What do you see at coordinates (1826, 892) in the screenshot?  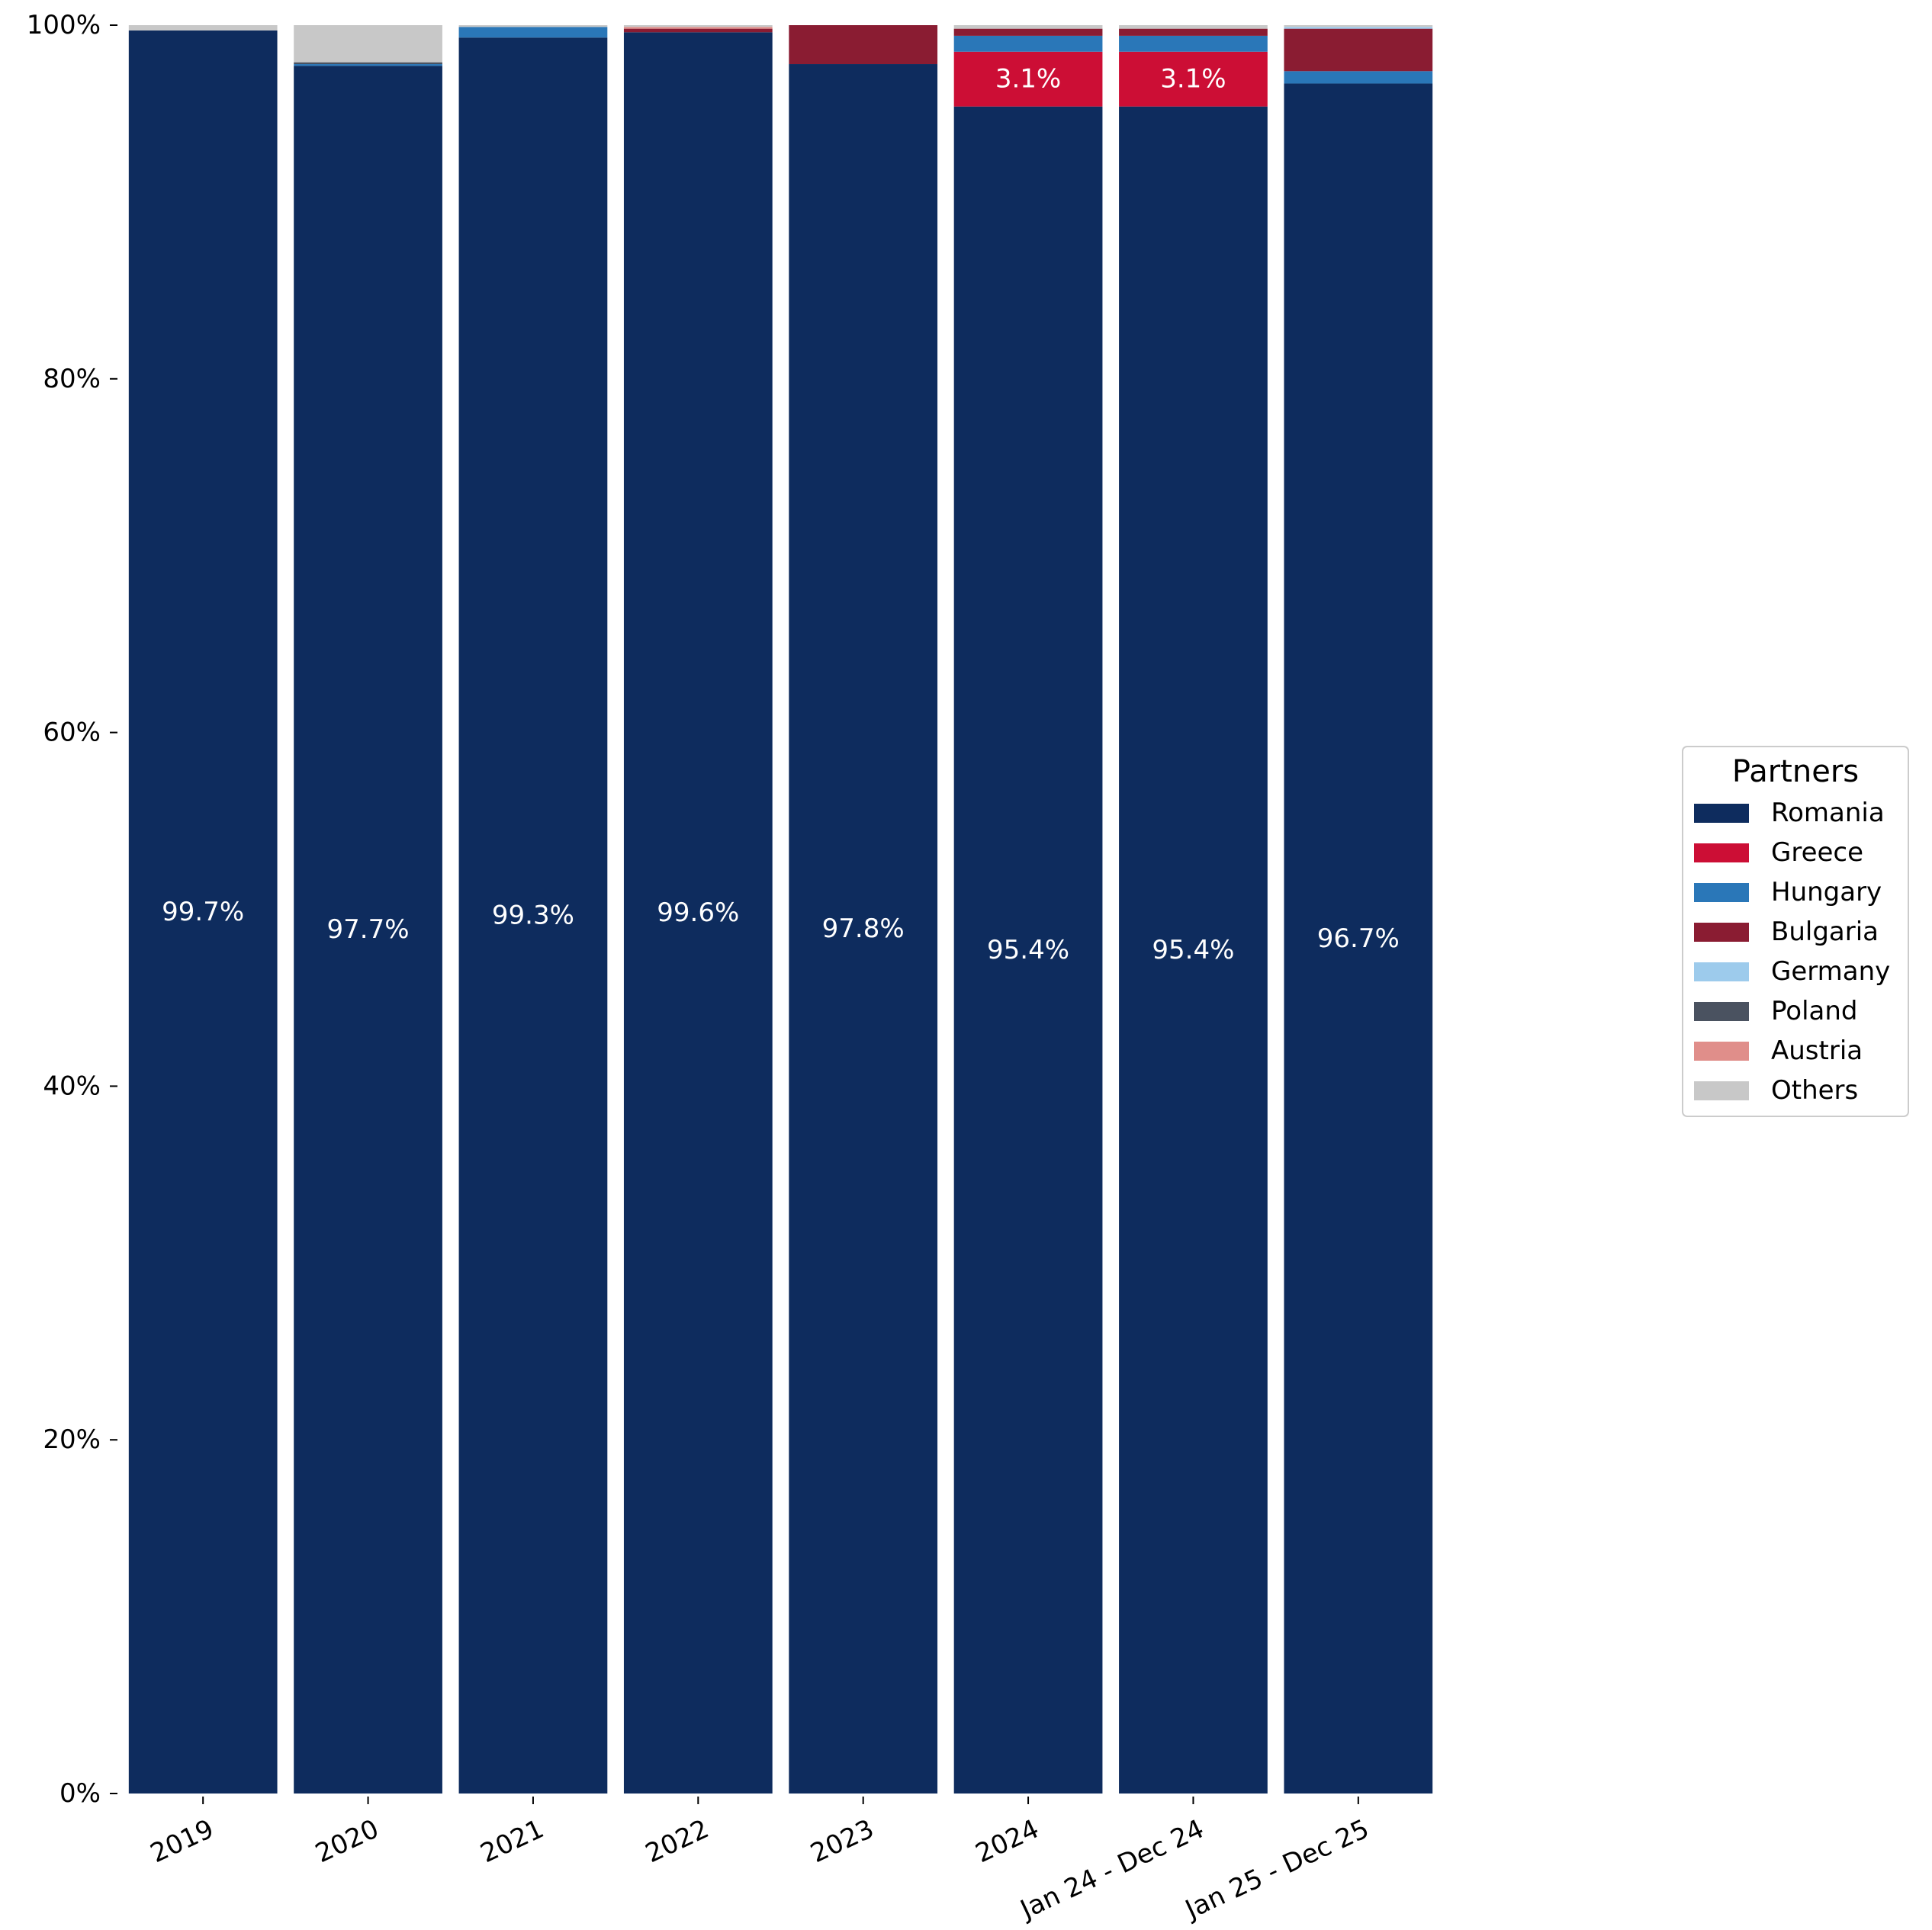 I see `legend-label-hungary: Hungary` at bounding box center [1826, 892].